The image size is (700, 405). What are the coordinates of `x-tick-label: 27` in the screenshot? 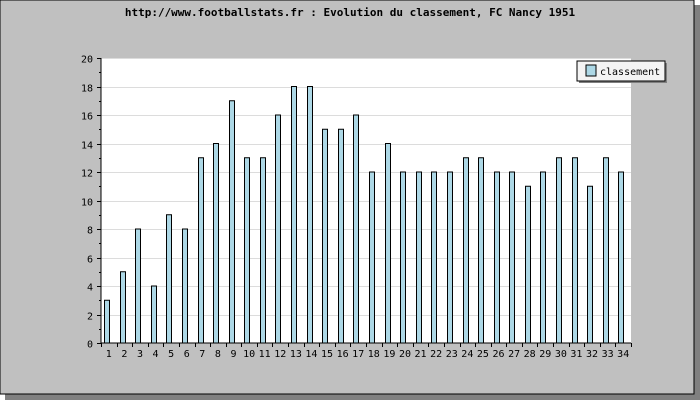 It's located at (514, 354).